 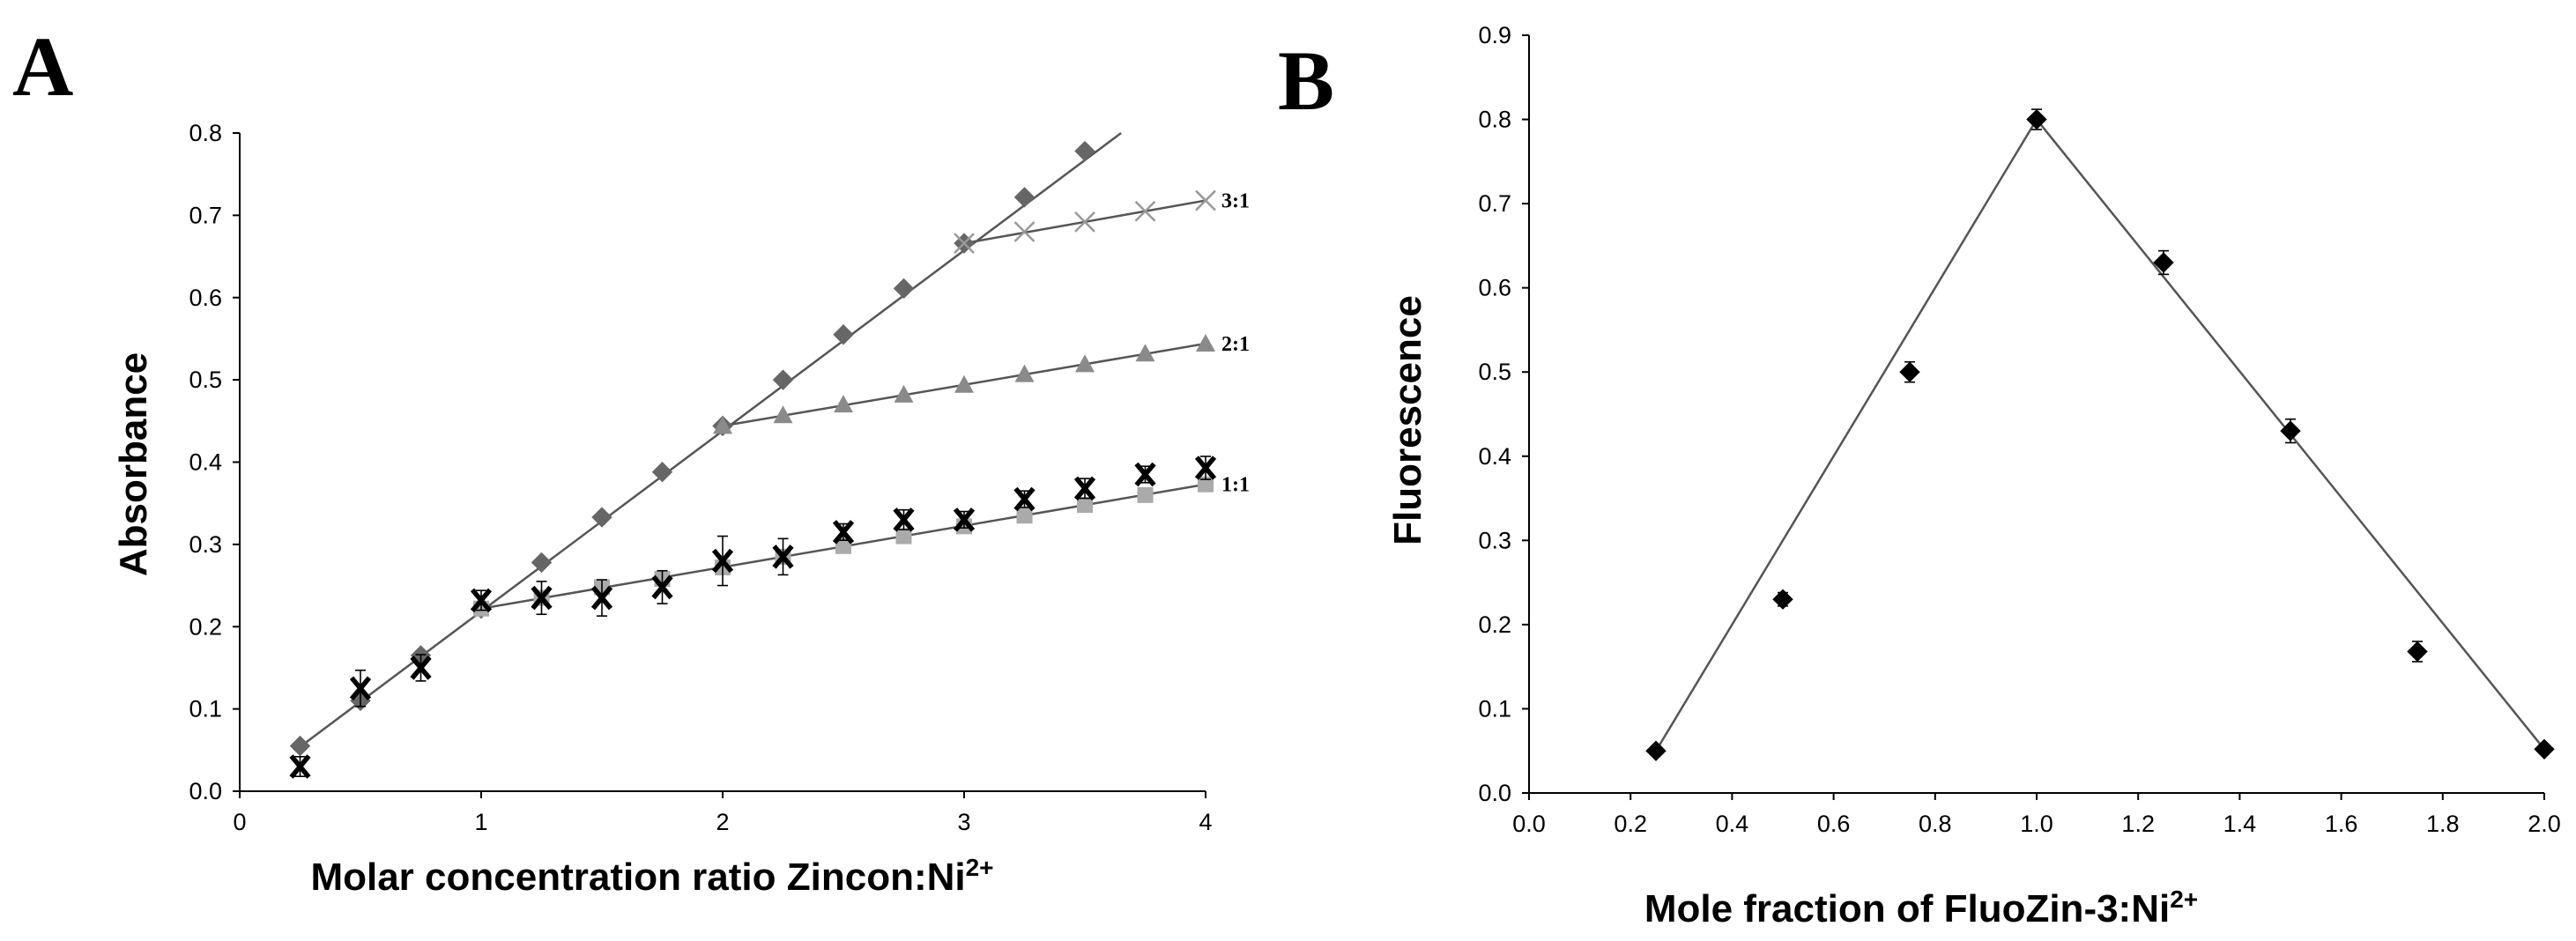 What do you see at coordinates (1494, 120) in the screenshot?
I see `chart-b-y-tick-label: 0.8` at bounding box center [1494, 120].